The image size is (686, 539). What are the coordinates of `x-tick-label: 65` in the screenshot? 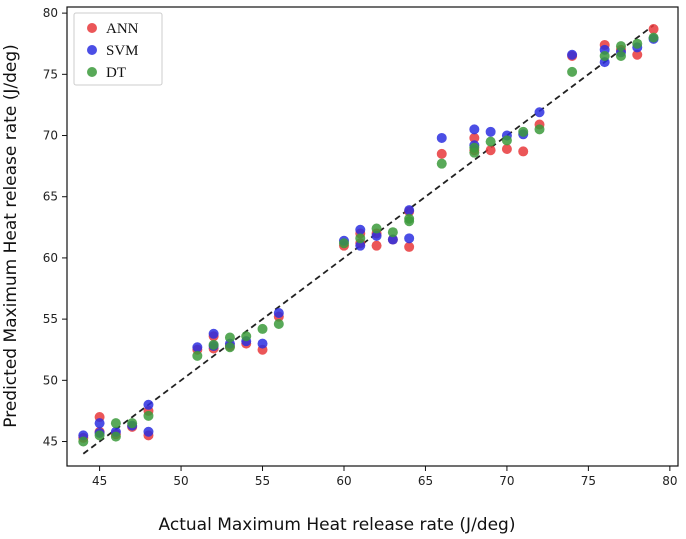 It's located at (425, 481).